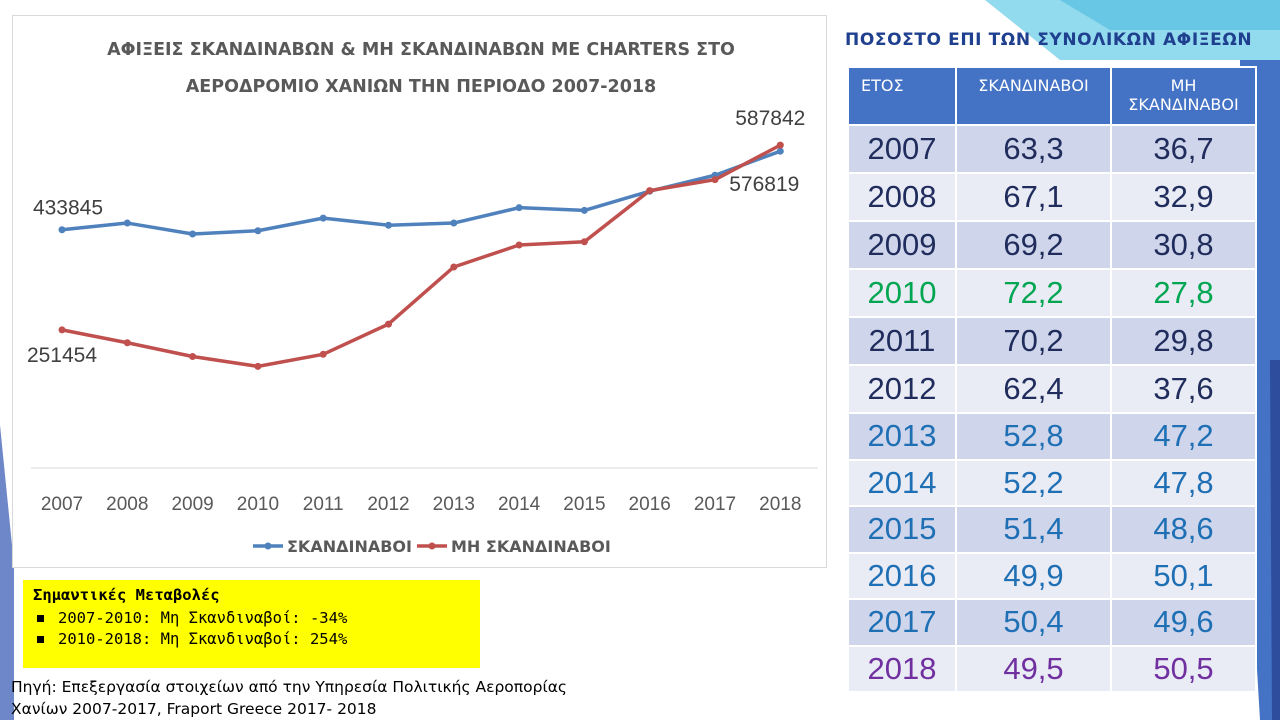 This screenshot has width=1280, height=720. I want to click on year-cell: 2007, so click(902, 149).